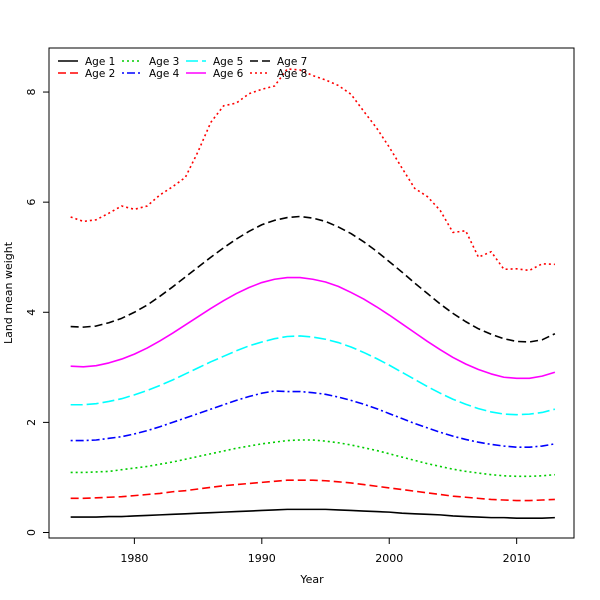 The width and height of the screenshot is (600, 600). What do you see at coordinates (262, 558) in the screenshot?
I see `x-tick-label: 1990` at bounding box center [262, 558].